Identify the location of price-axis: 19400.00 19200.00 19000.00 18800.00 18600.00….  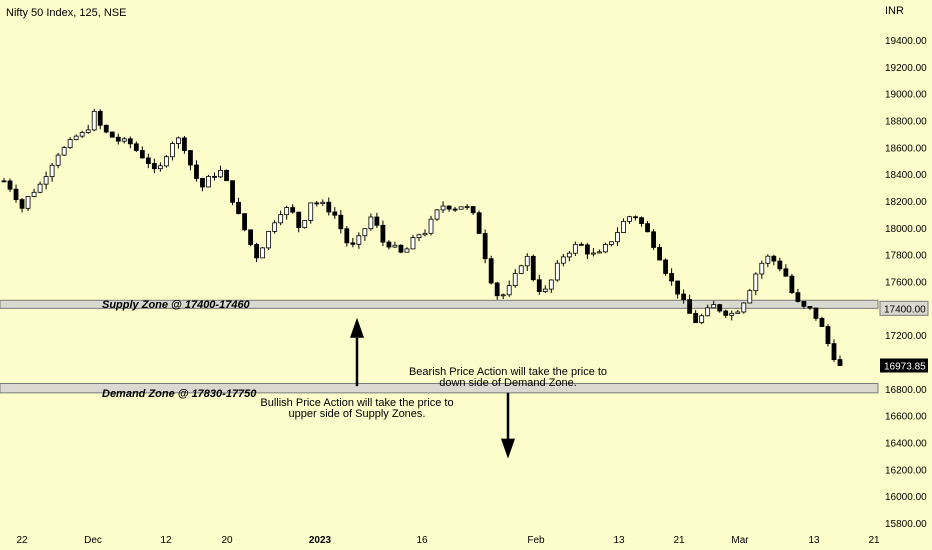
(904, 283).